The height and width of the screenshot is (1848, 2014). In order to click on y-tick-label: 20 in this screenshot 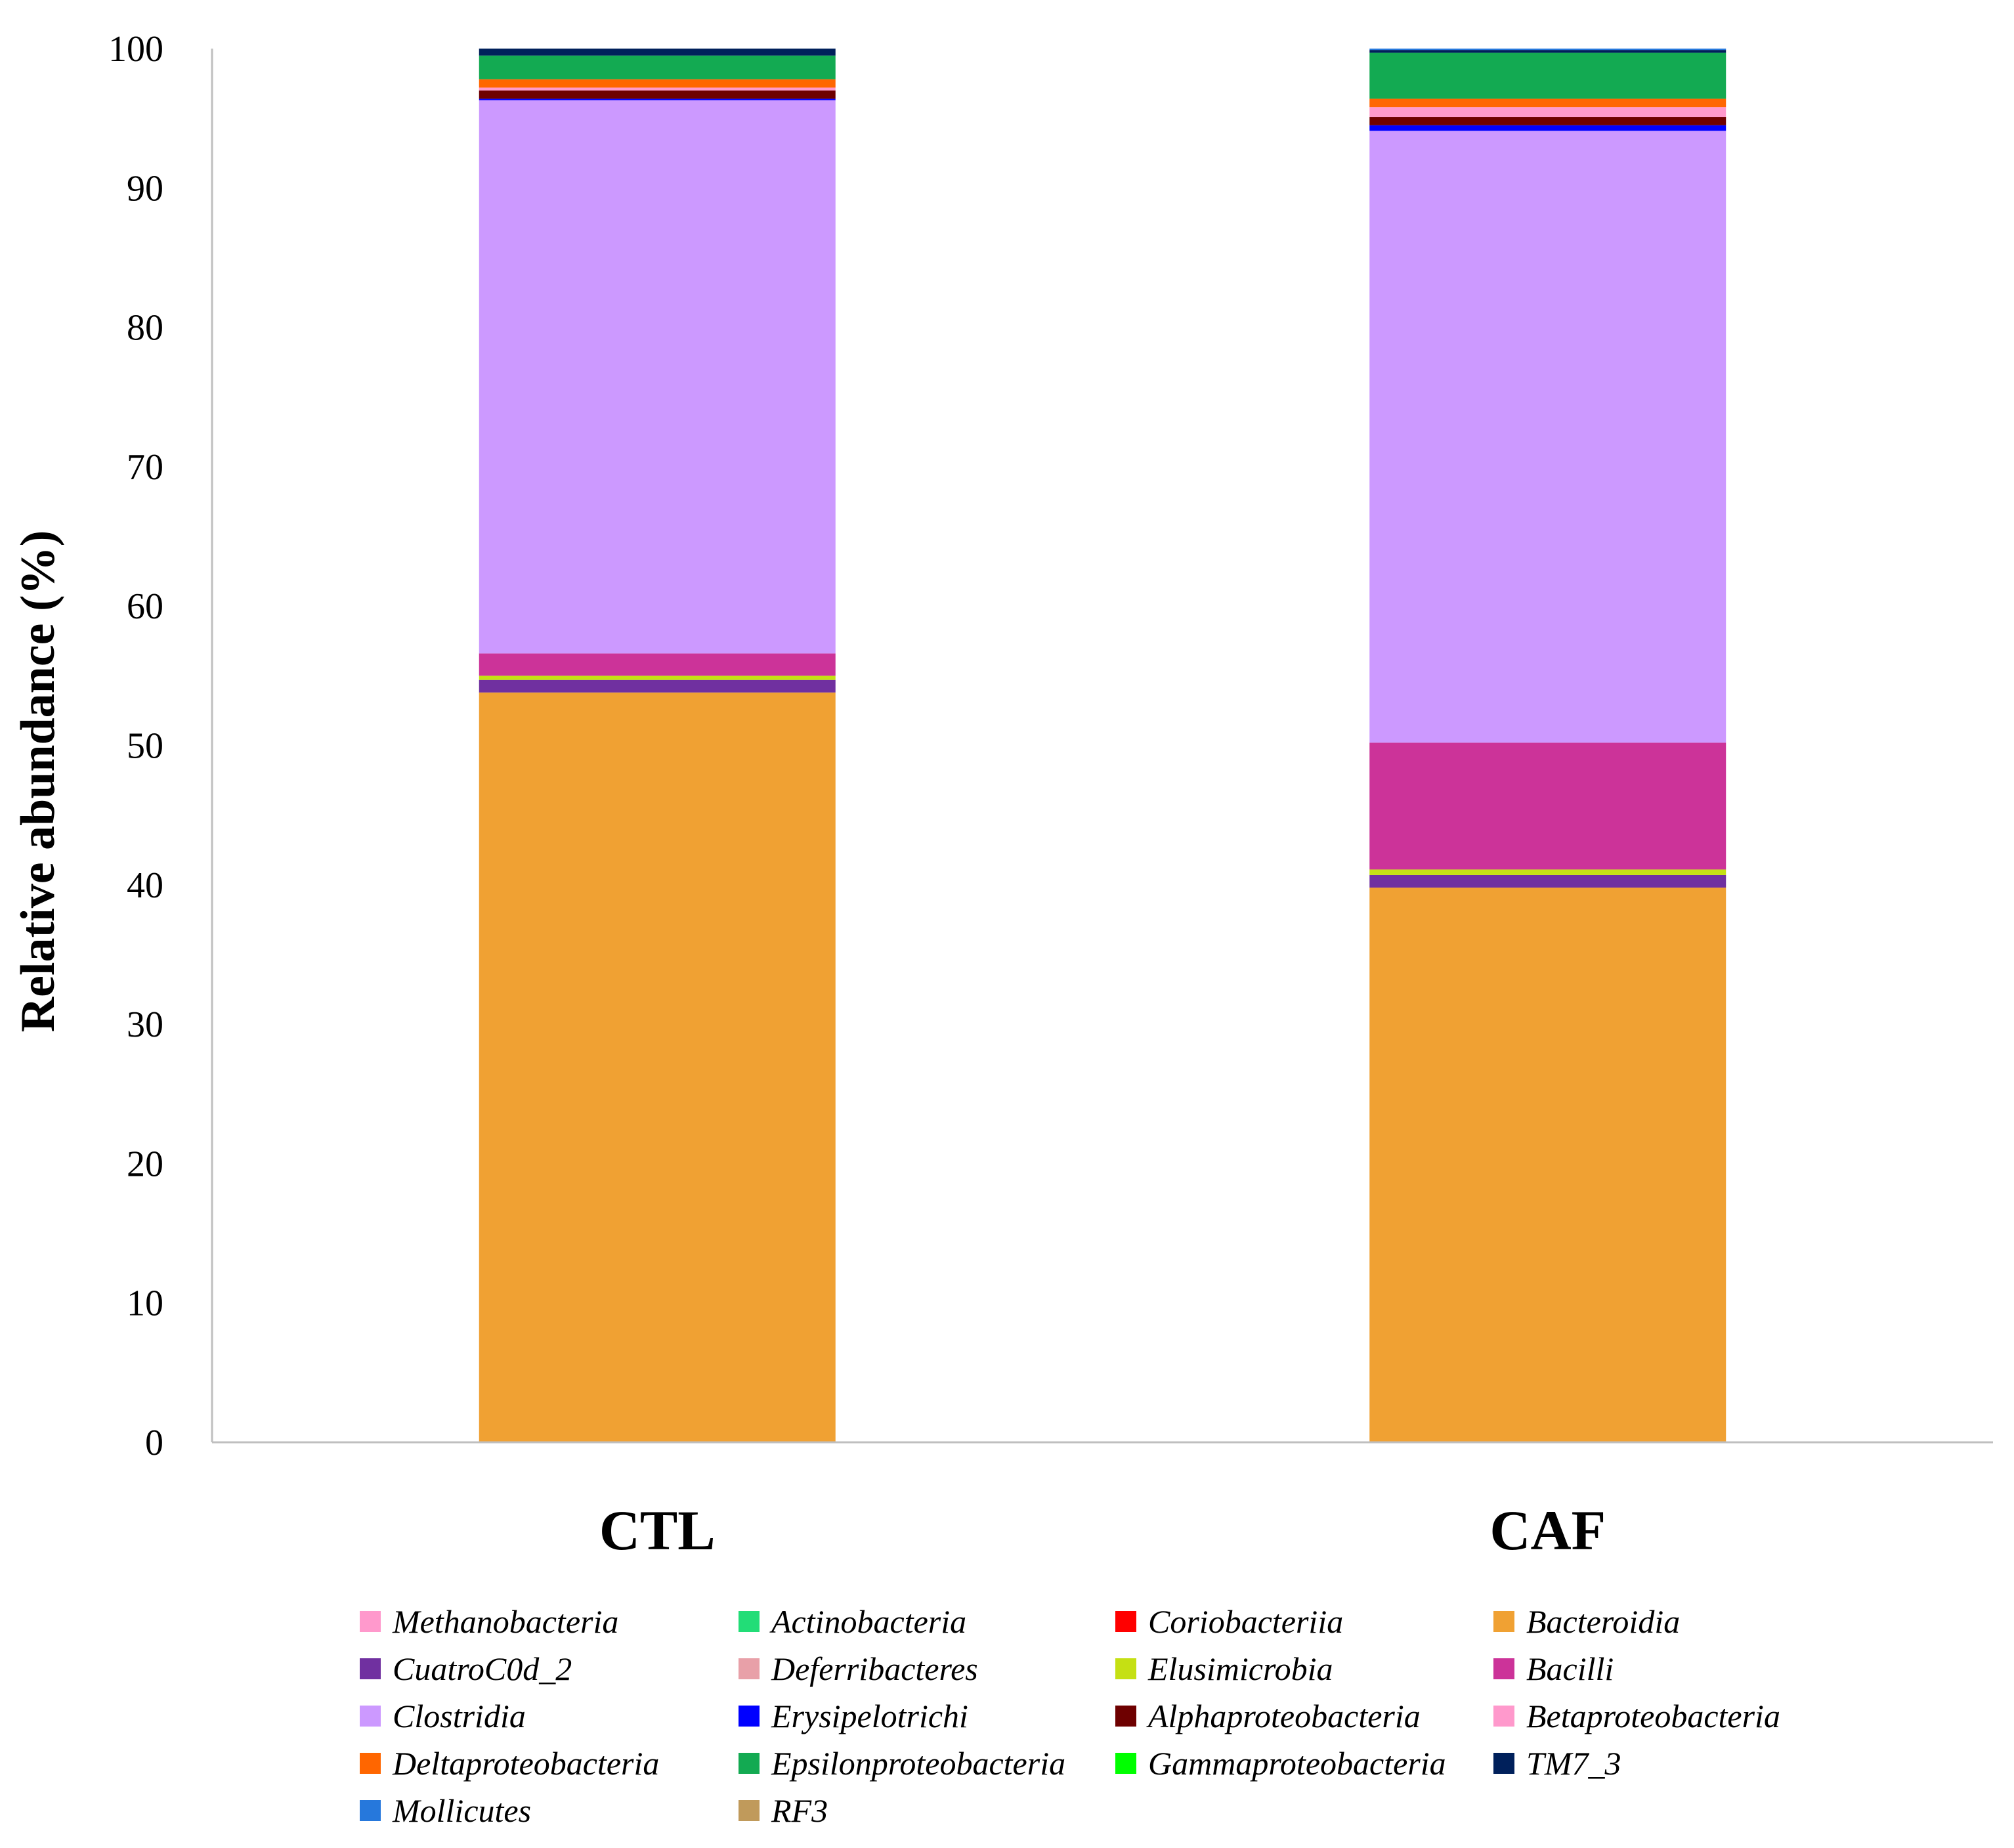, I will do `click(145, 1164)`.